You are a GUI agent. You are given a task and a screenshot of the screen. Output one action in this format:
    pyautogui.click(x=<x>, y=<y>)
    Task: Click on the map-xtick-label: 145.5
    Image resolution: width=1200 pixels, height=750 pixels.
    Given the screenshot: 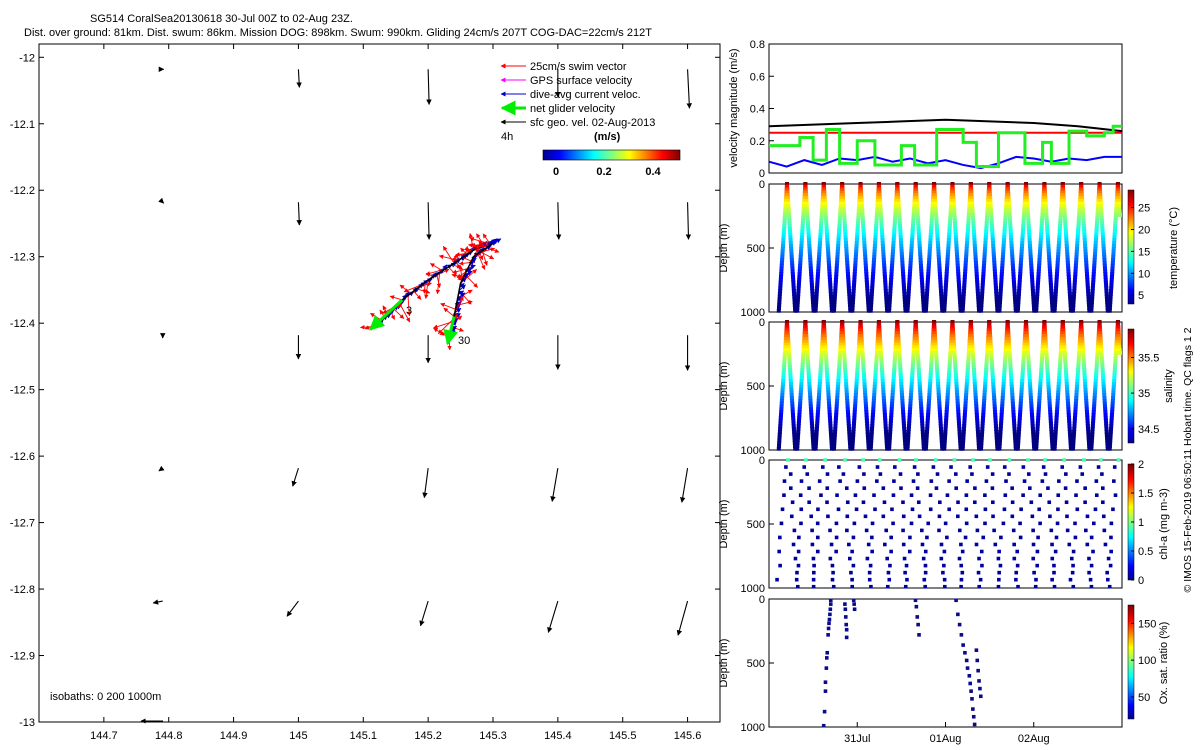 What is the action you would take?
    pyautogui.click(x=623, y=736)
    